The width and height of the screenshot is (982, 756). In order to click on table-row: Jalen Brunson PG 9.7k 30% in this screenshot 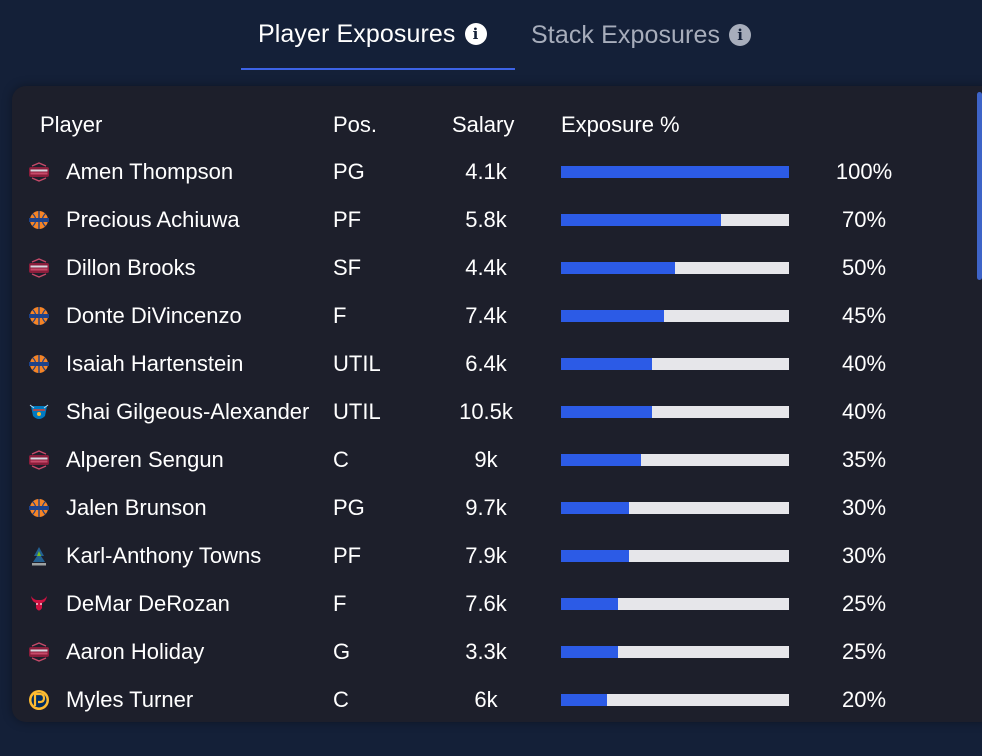, I will do `click(497, 508)`.